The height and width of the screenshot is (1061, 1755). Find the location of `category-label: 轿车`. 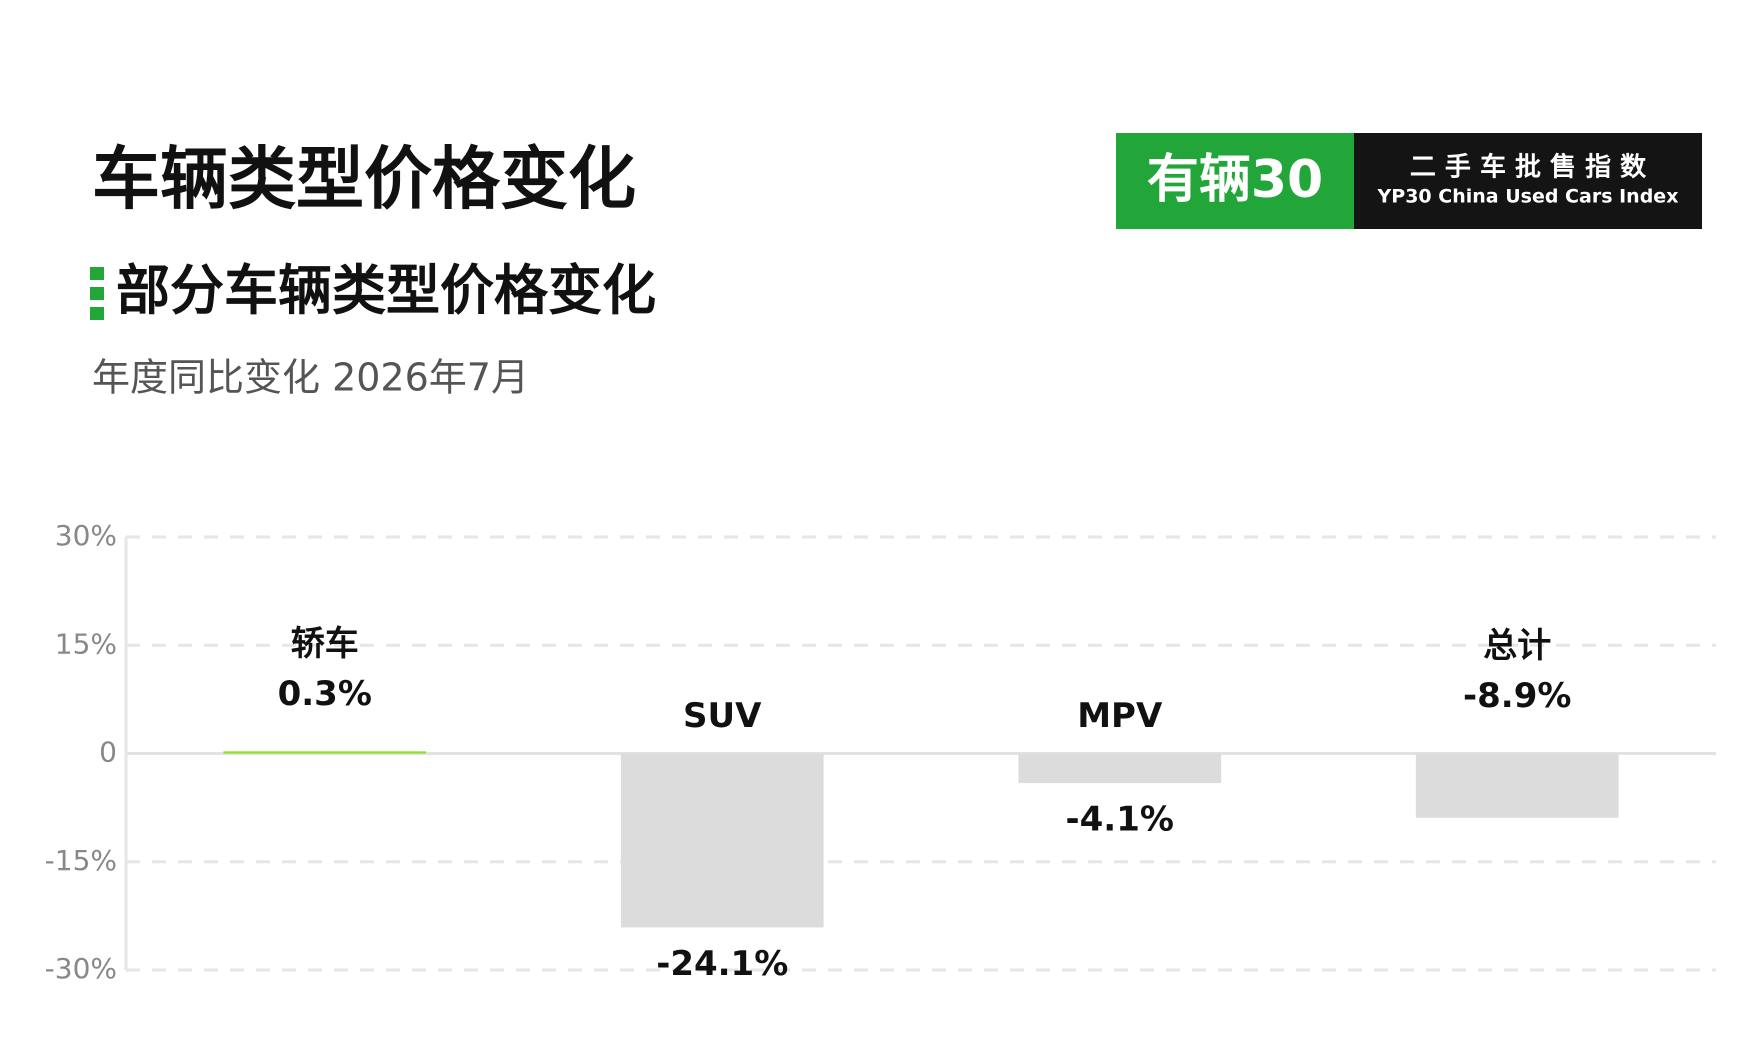

category-label: 轿车 is located at coordinates (325, 644).